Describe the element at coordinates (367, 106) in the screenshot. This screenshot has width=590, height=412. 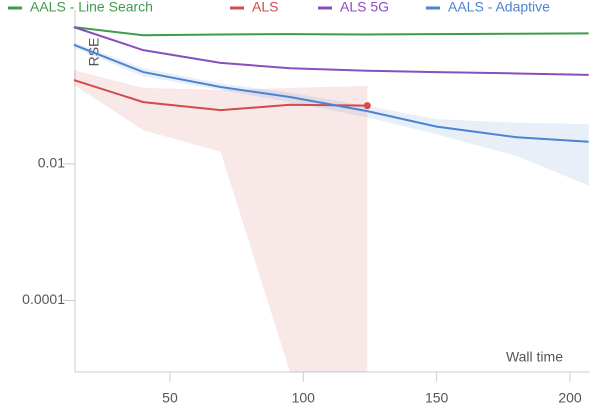
I see `end-point` at that location.